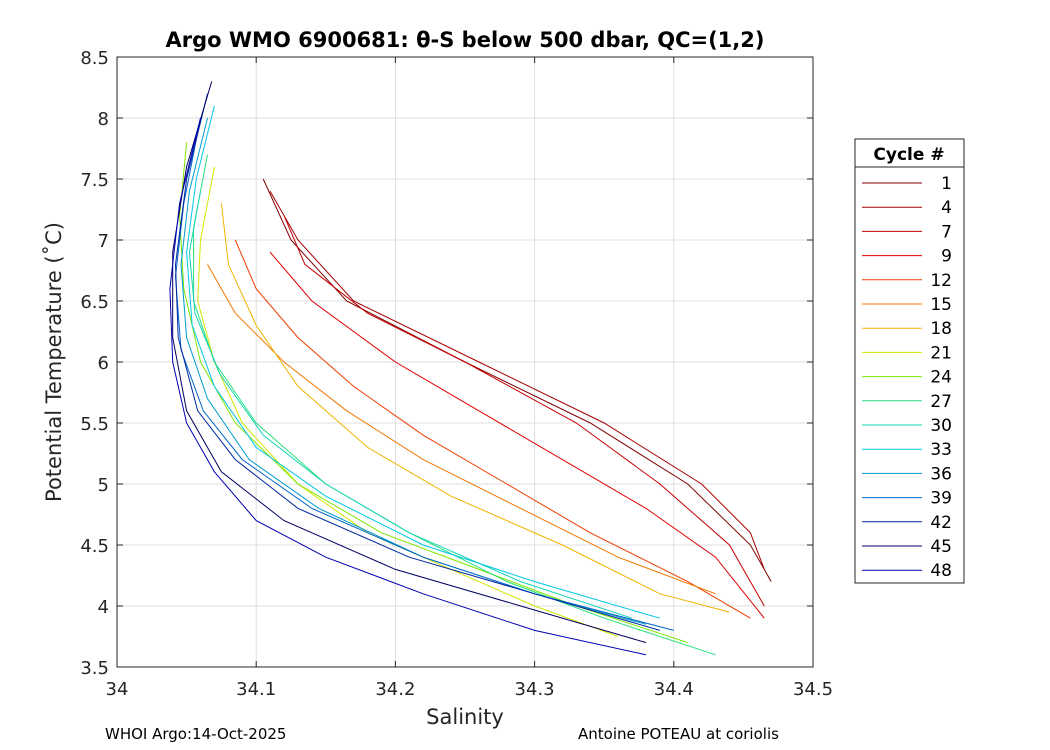 Image resolution: width=1050 pixels, height=750 pixels. I want to click on x-tick-label: 34.5, so click(813, 689).